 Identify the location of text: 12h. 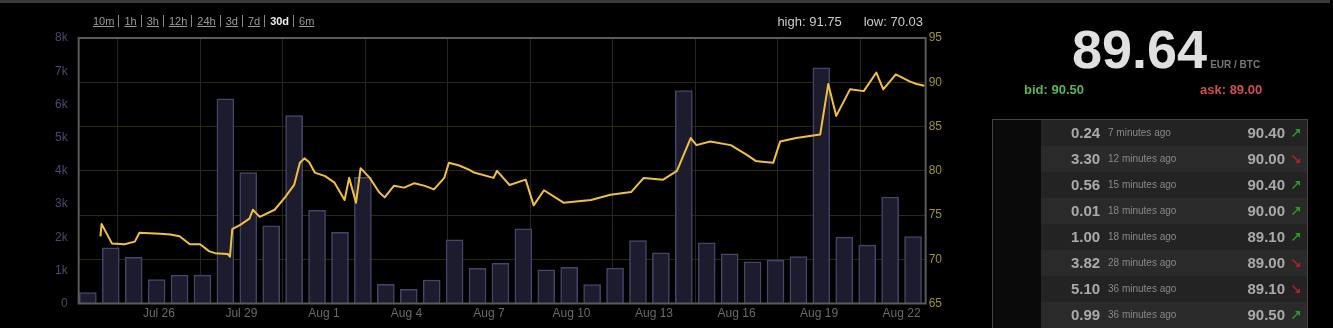
(175, 21).